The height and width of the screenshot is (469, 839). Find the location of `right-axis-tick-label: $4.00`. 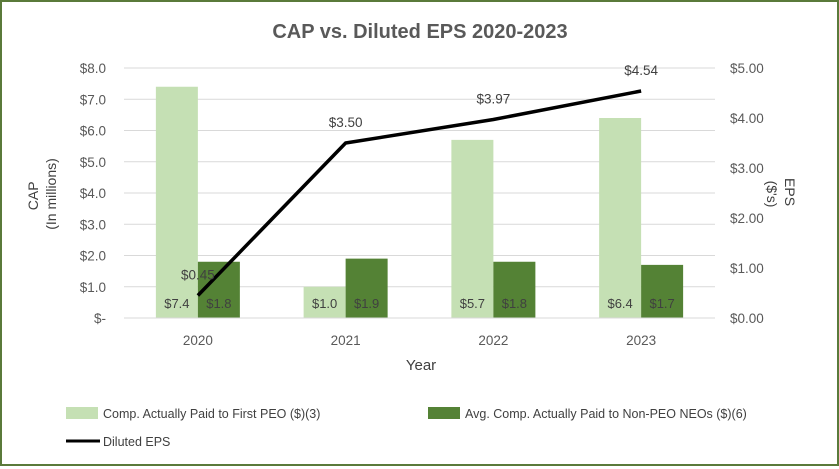

right-axis-tick-label: $4.00 is located at coordinates (747, 118).